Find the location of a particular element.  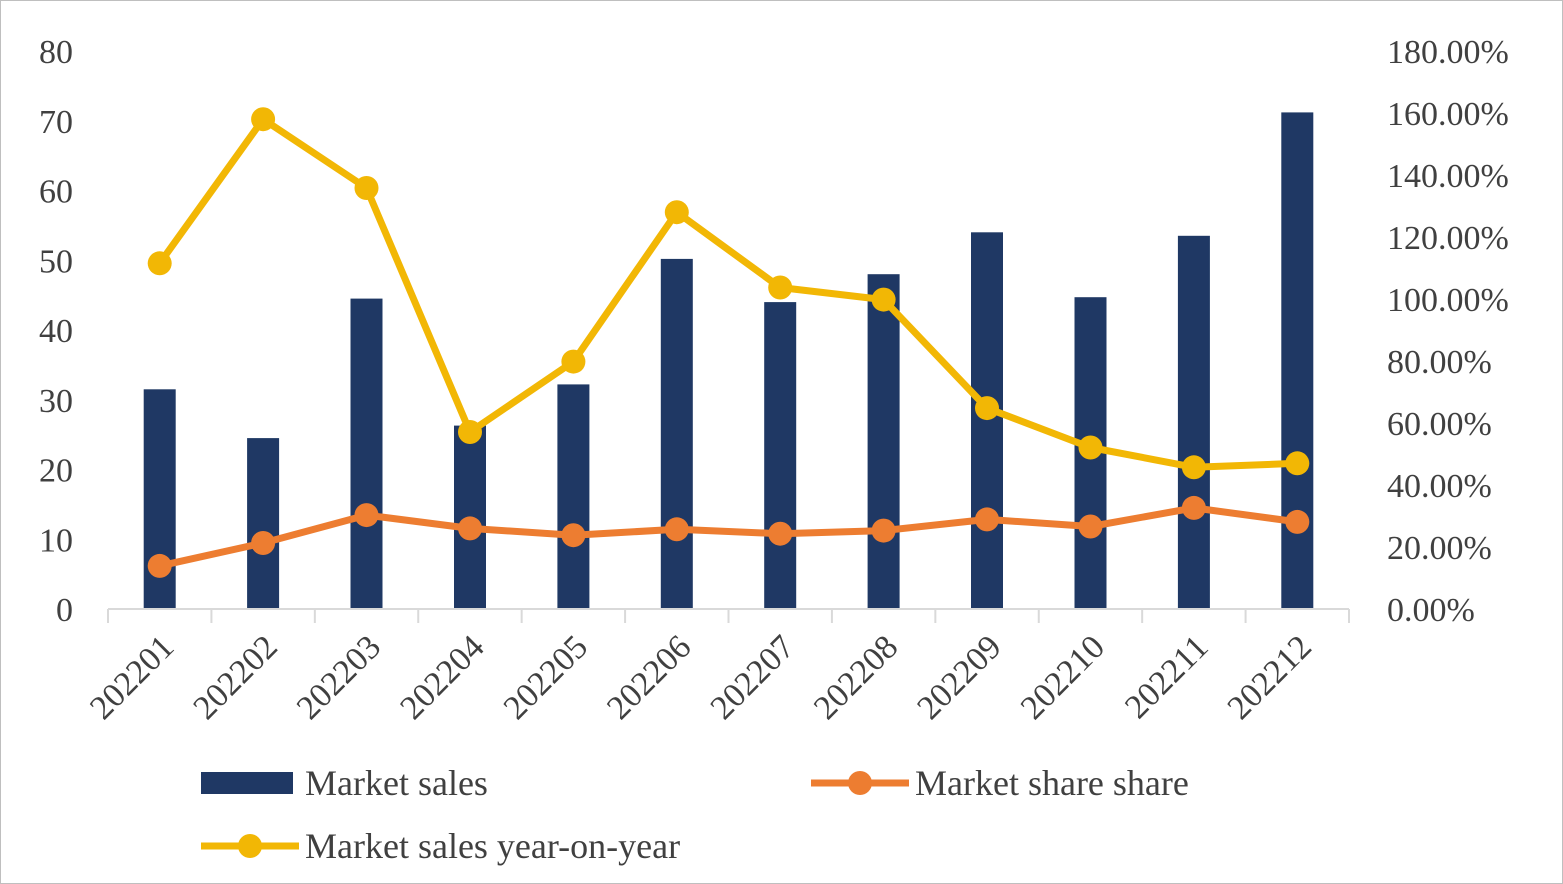

legend-swatch-bar is located at coordinates (247, 783).